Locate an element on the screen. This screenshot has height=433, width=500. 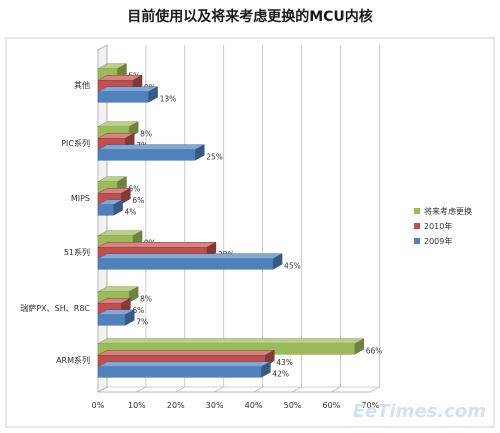
x-tick-label: 70% is located at coordinates (370, 405).